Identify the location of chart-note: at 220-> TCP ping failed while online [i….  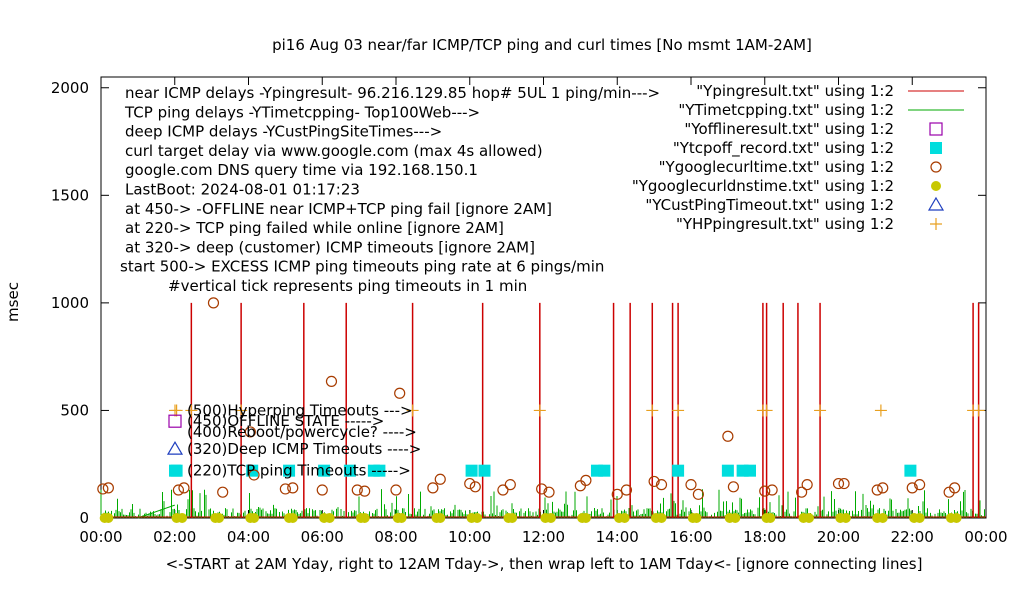
(314, 228).